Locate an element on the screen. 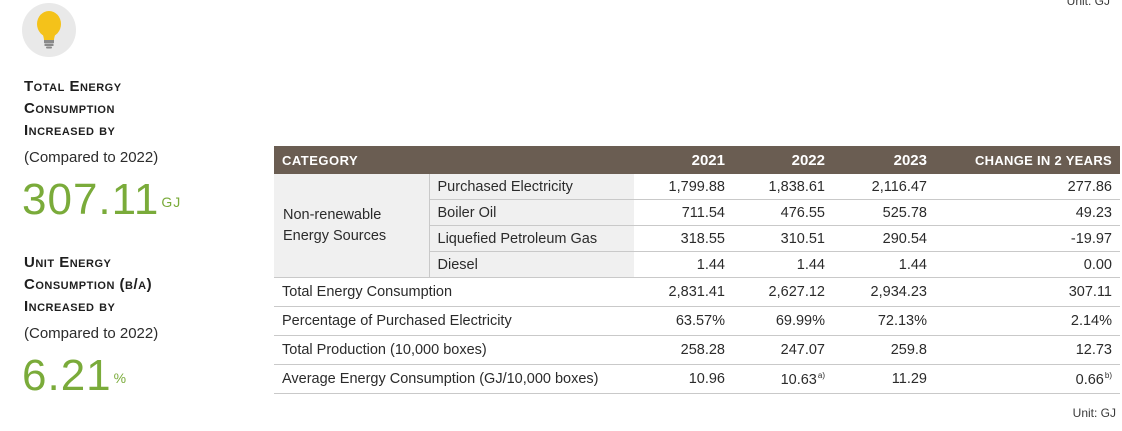  cell-2022: 1.44 is located at coordinates (783, 264).